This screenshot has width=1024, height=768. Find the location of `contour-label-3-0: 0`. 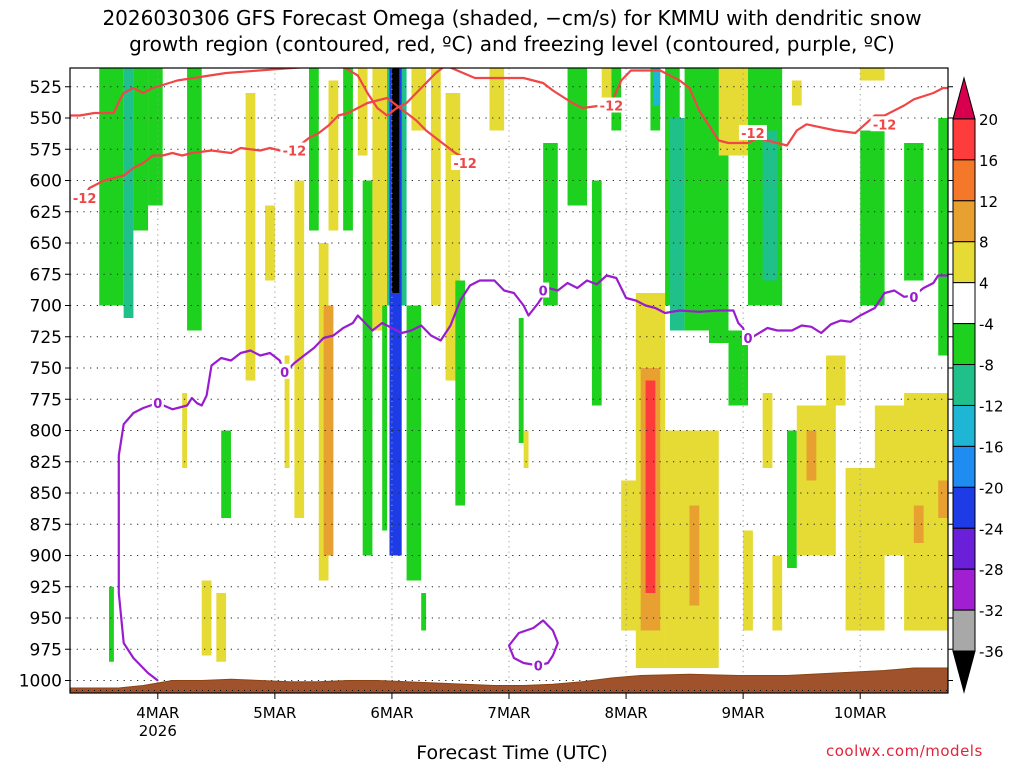

contour-label-3-0: 0 is located at coordinates (538, 667).